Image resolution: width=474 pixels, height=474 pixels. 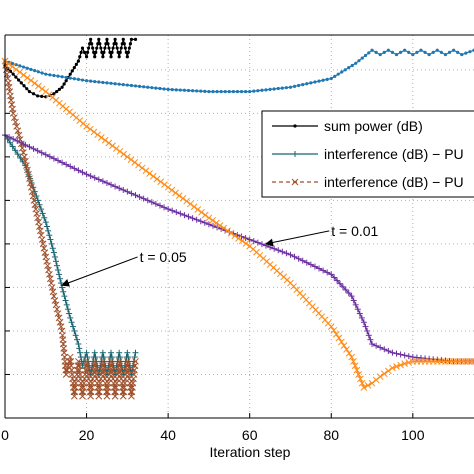 What do you see at coordinates (87, 435) in the screenshot?
I see `x-tick-label: 20` at bounding box center [87, 435].